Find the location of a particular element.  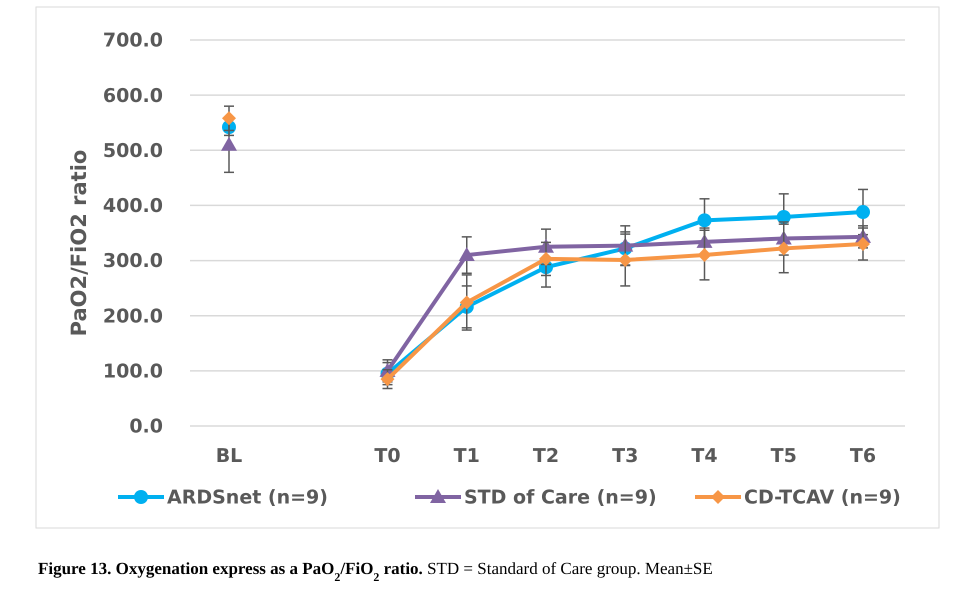

x-tick-label: T5 is located at coordinates (783, 456).